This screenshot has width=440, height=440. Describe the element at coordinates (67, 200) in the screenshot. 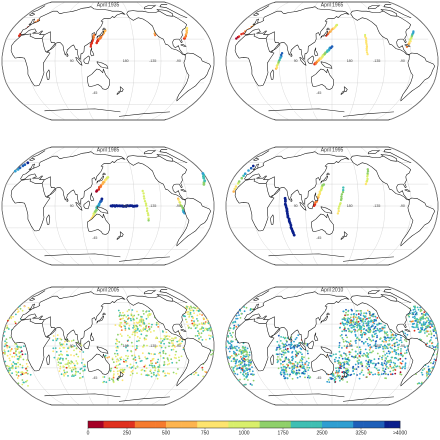

I see `land-sri-lanka` at that location.